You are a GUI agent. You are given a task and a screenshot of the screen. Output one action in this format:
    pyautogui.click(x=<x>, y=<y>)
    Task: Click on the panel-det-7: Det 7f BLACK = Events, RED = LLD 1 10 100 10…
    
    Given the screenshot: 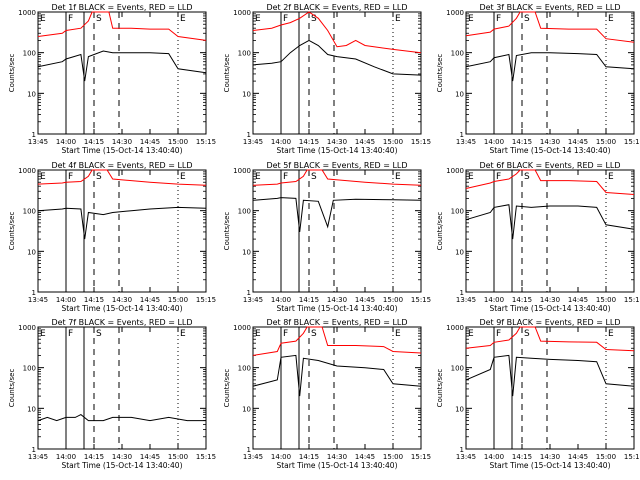 What is the action you would take?
    pyautogui.click(x=112, y=394)
    